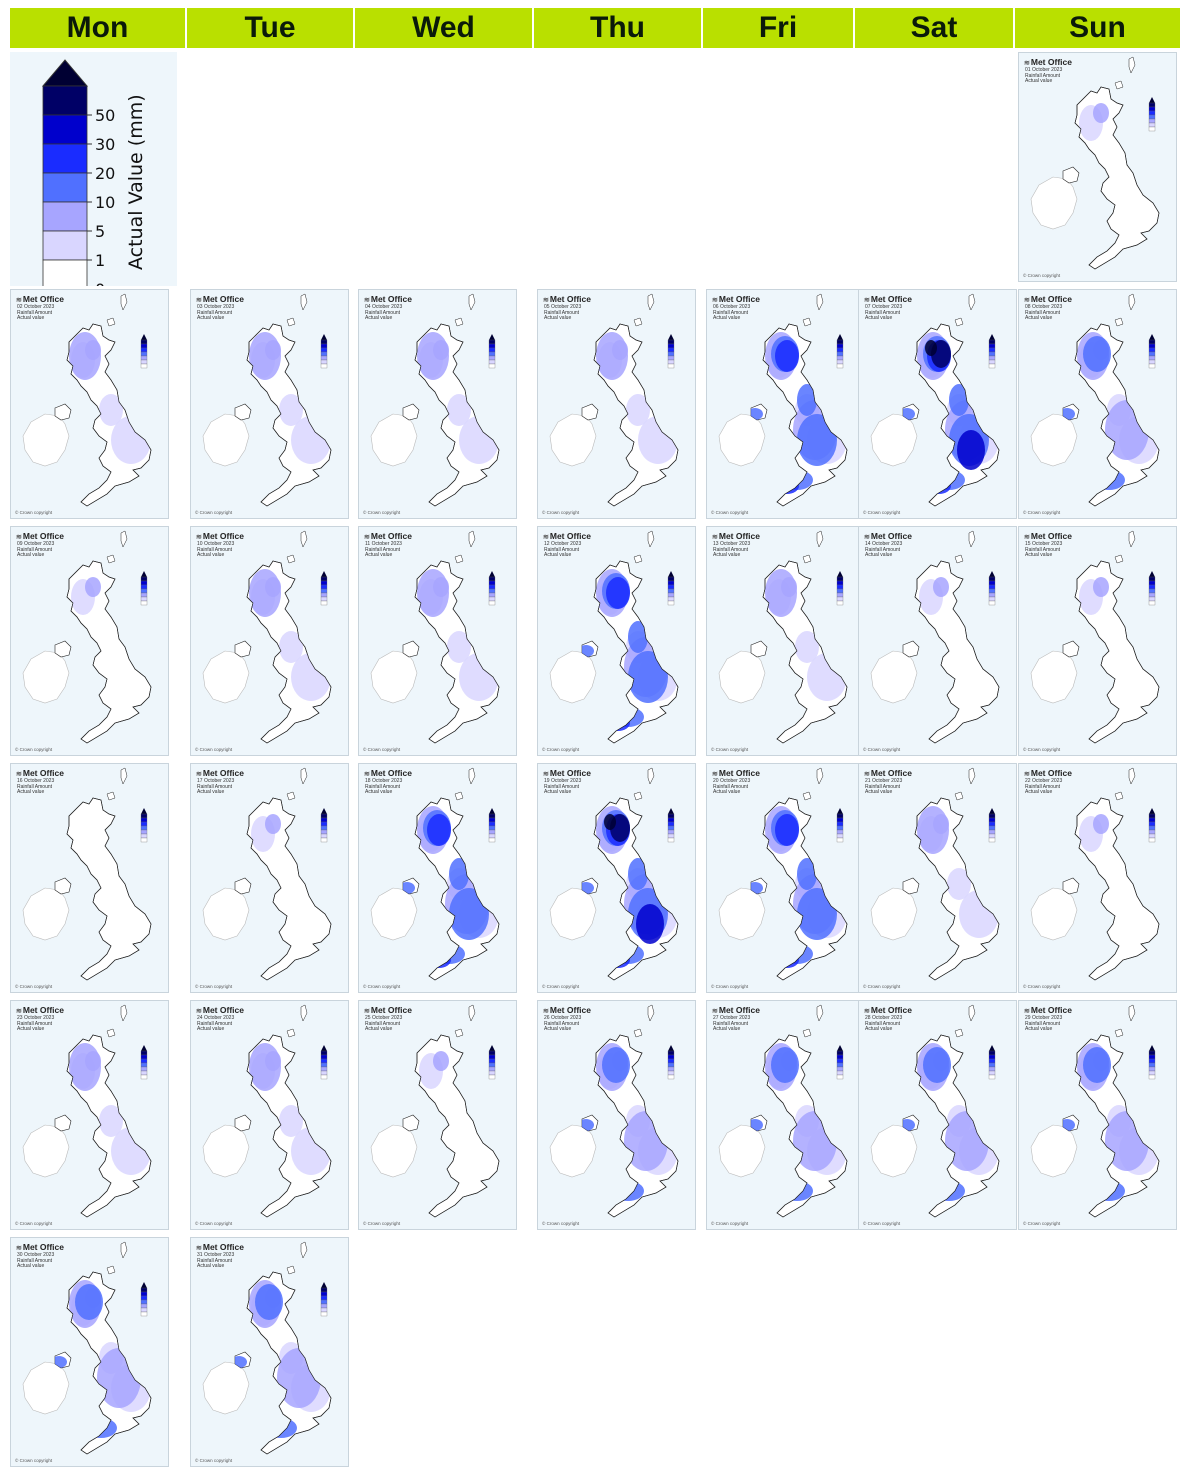 The height and width of the screenshot is (1467, 1182). What do you see at coordinates (105, 115) in the screenshot?
I see `legend-tick-label: 50` at bounding box center [105, 115].